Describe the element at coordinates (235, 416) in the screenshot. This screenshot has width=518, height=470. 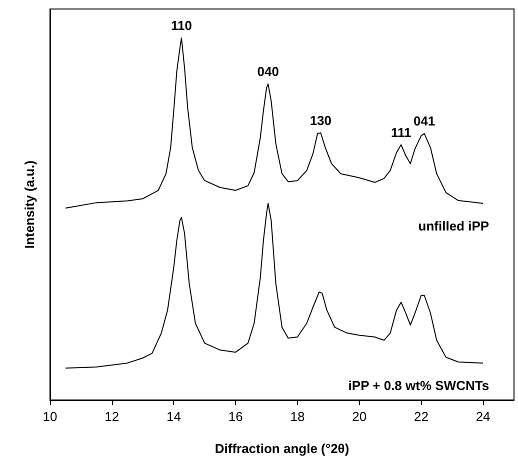
I see `x-tick-label: 16` at that location.